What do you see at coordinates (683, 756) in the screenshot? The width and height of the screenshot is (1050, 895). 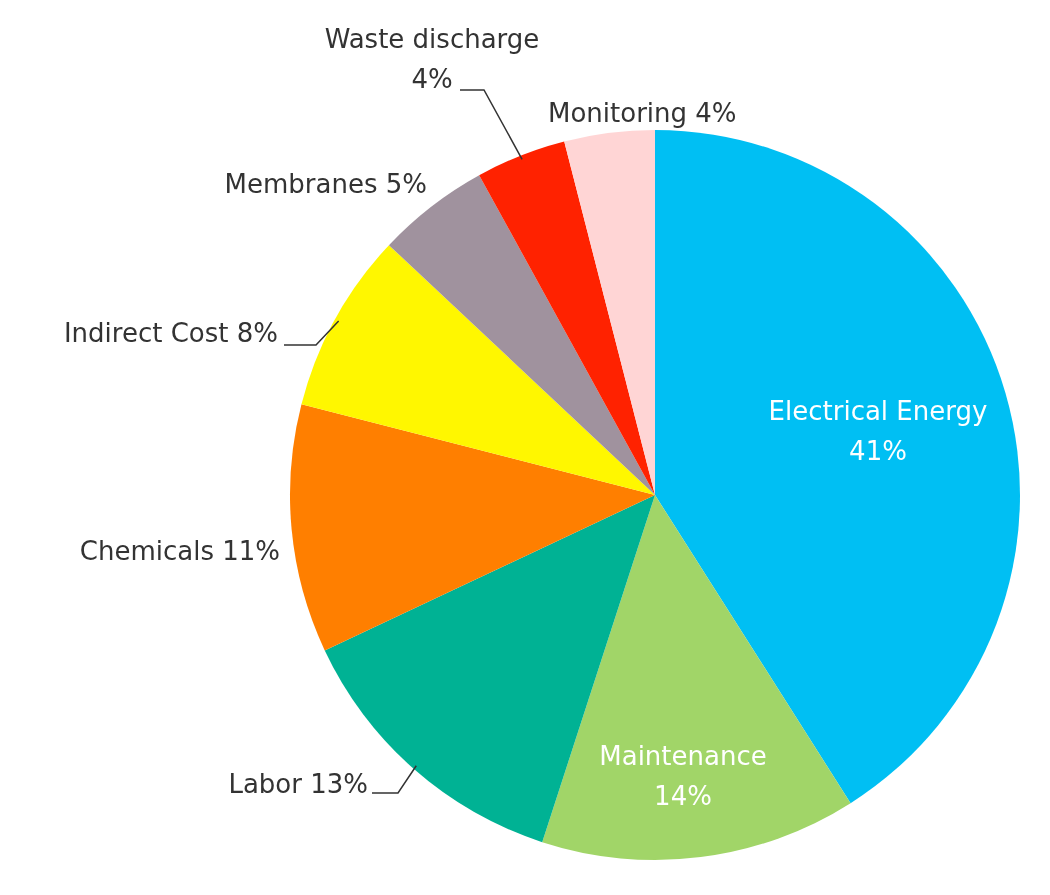 I see `slice-label: Maintenance` at bounding box center [683, 756].